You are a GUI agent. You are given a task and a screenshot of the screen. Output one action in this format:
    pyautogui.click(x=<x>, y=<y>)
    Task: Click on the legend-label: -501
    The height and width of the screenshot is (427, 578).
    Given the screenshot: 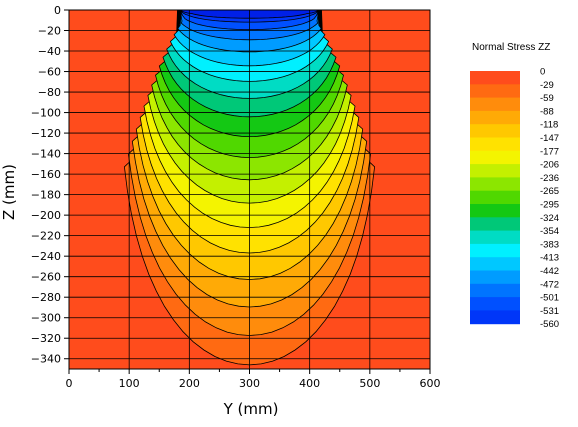 What is the action you would take?
    pyautogui.click(x=549, y=298)
    